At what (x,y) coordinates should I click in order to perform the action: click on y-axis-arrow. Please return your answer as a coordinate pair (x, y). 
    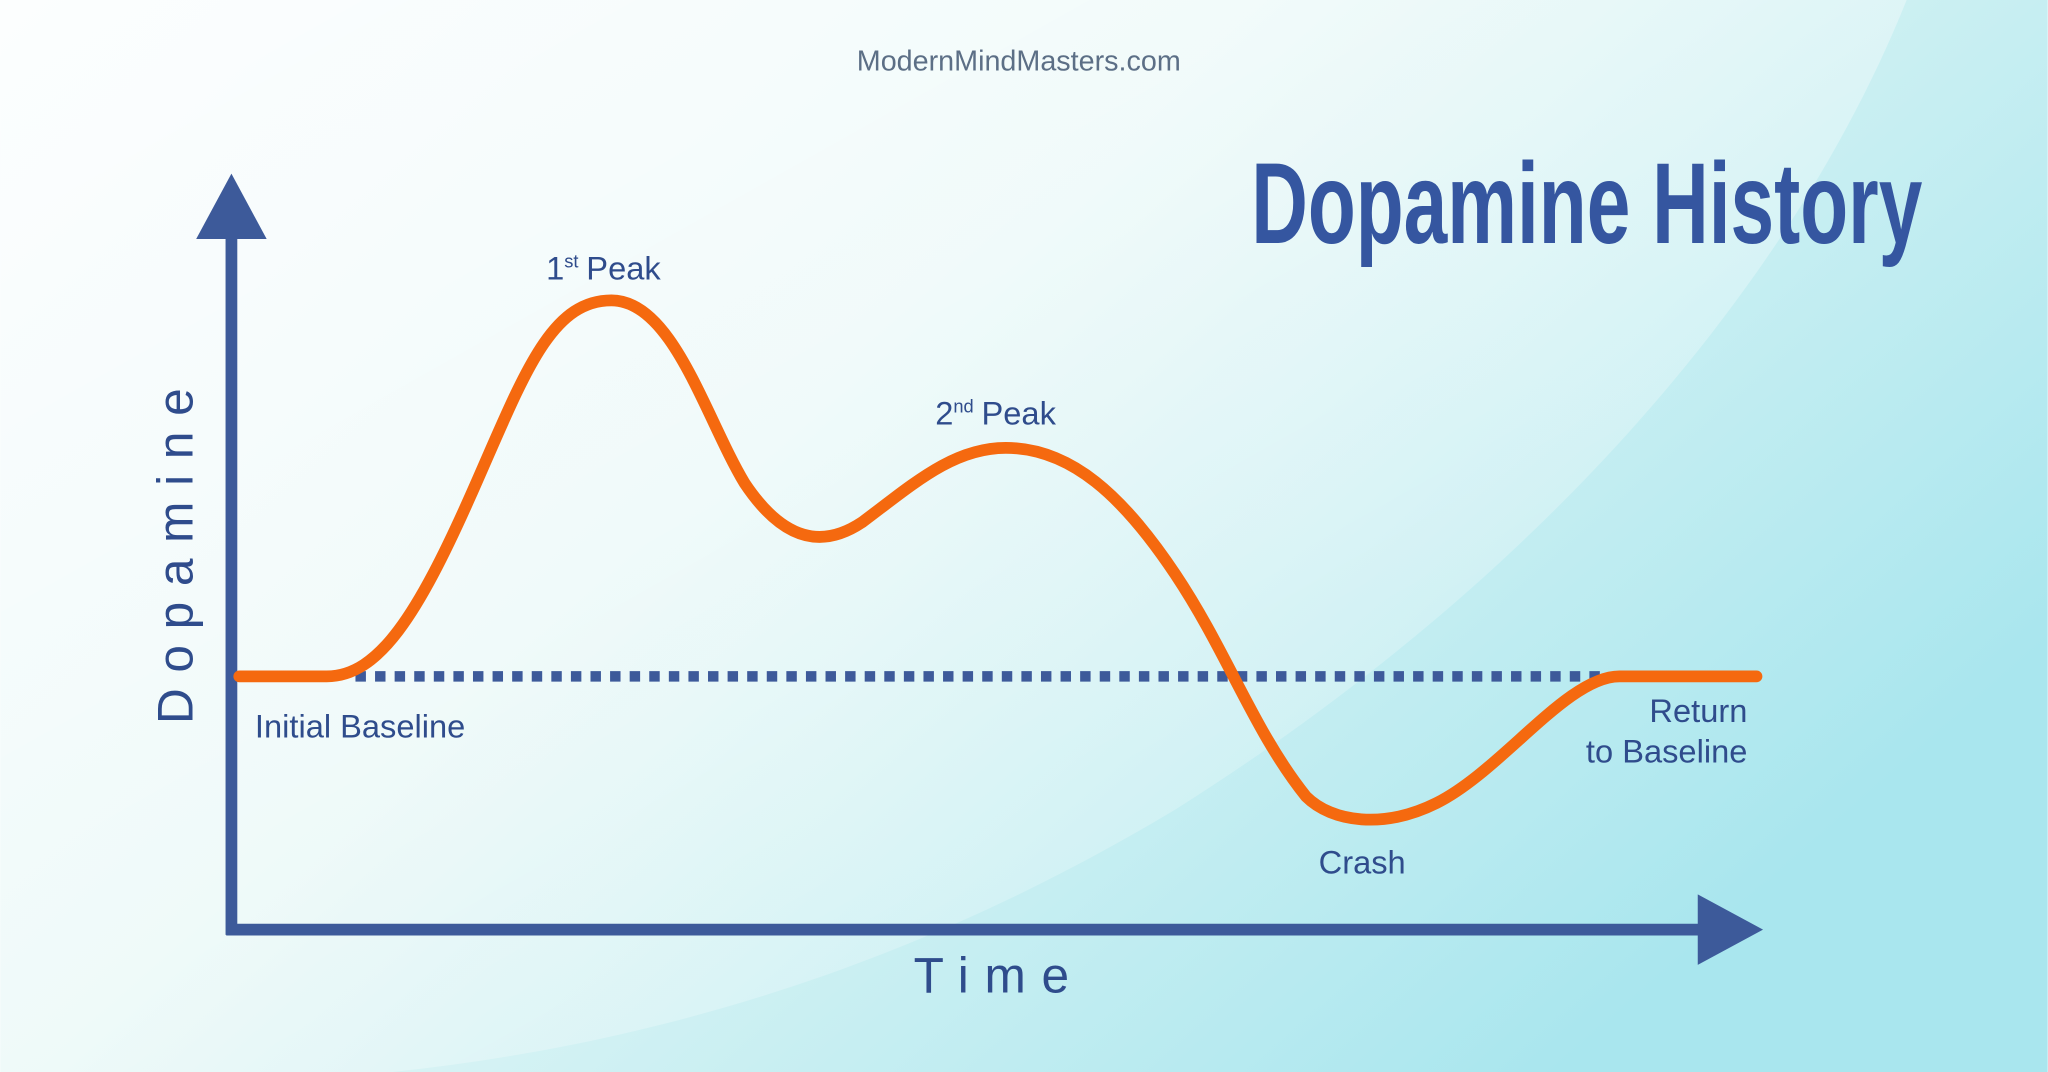
    Looking at the image, I should click on (231, 206).